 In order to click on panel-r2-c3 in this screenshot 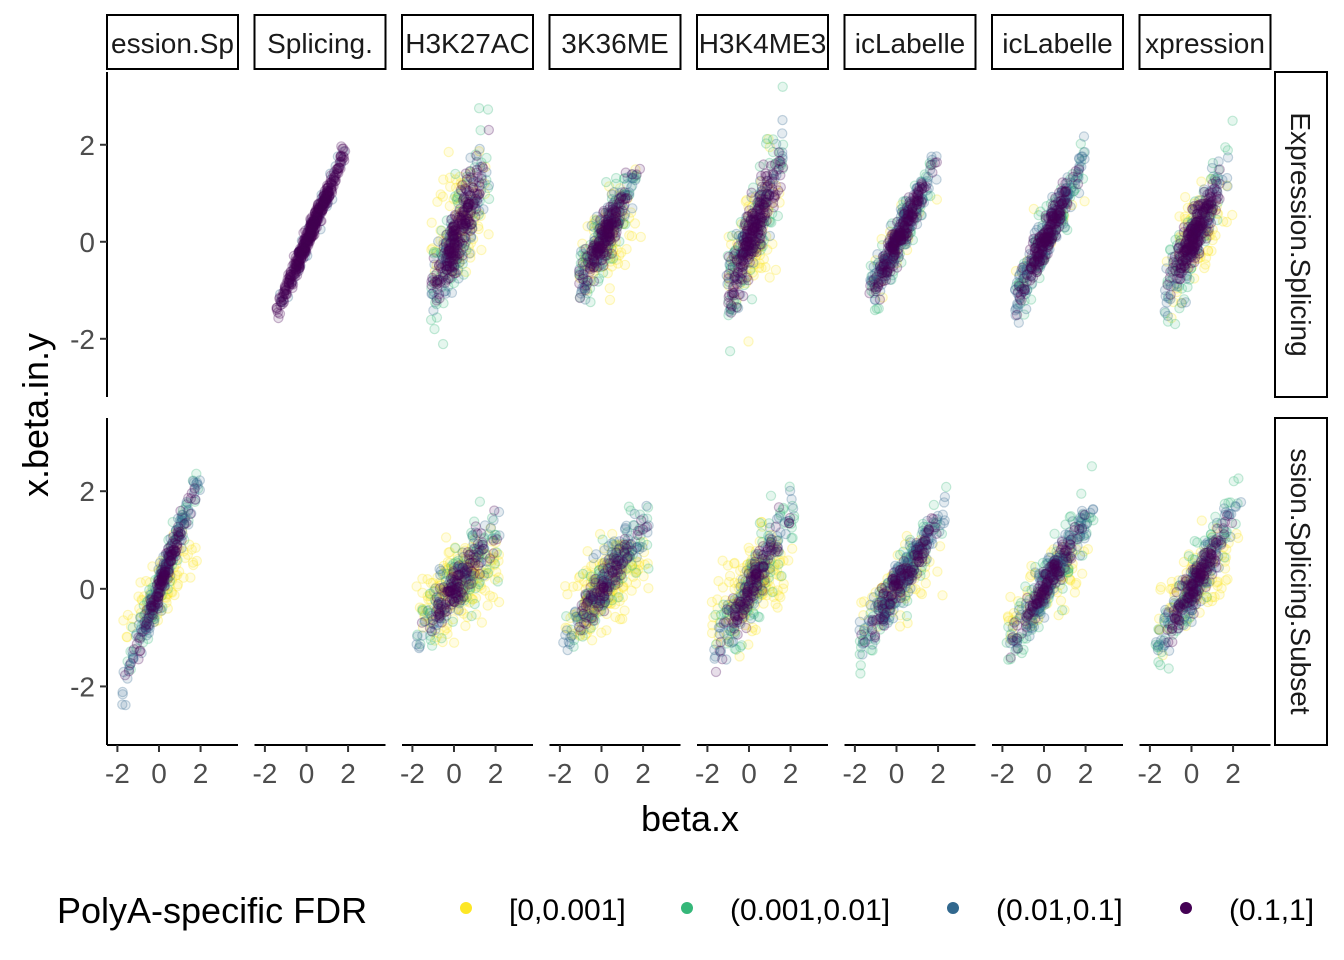, I will do `click(458, 575)`.